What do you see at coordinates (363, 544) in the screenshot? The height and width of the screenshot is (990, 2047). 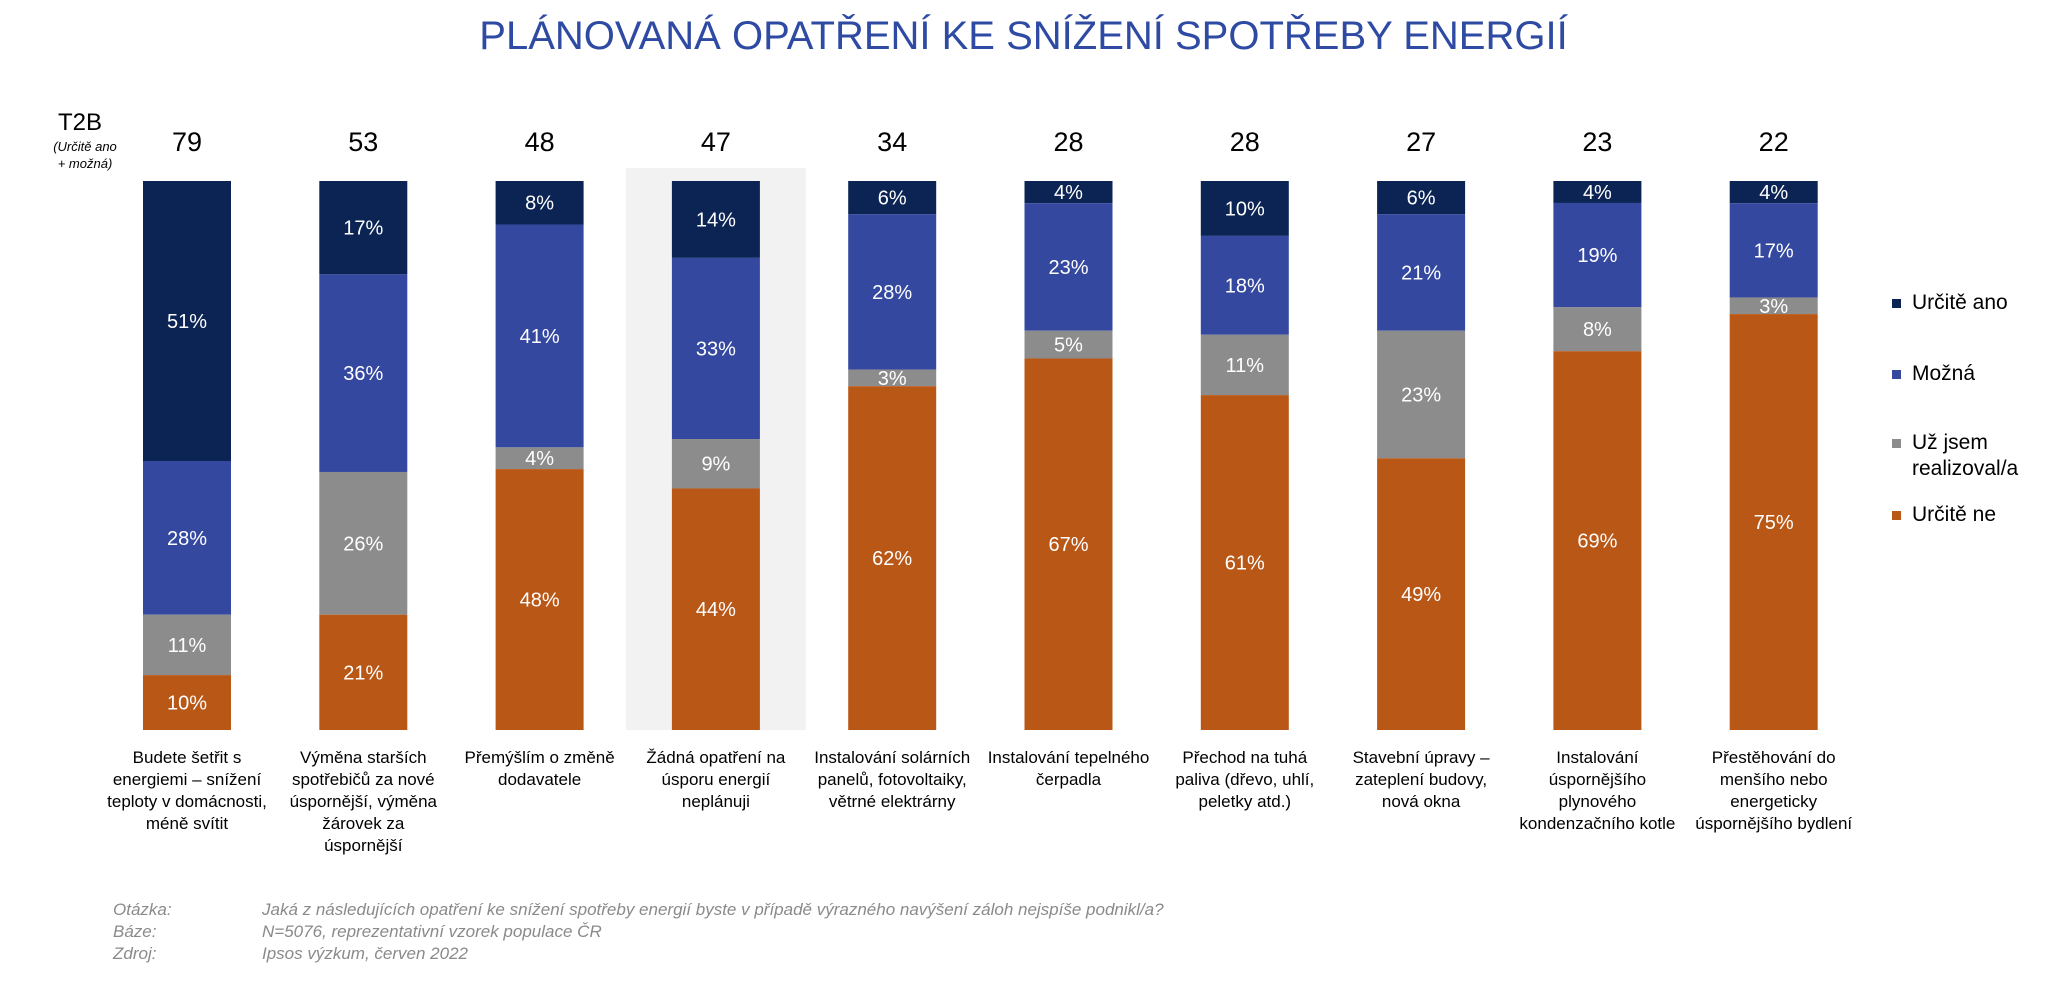 I see `data-label: 26%` at bounding box center [363, 544].